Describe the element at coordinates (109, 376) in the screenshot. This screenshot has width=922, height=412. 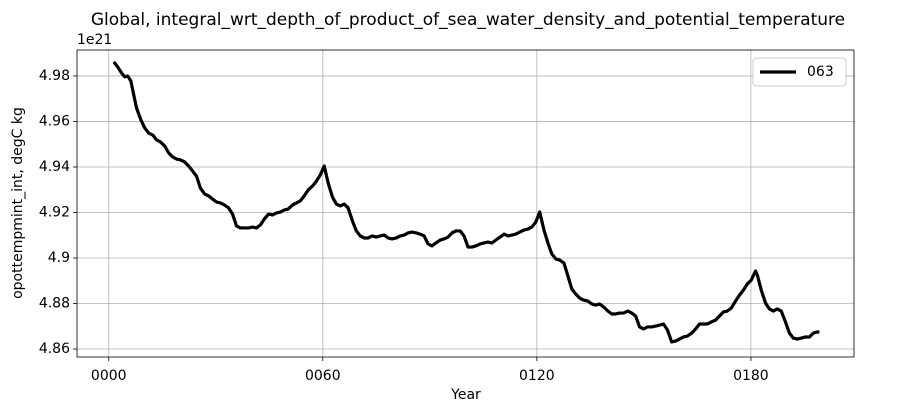
I see `x-tick-label: 0000` at that location.